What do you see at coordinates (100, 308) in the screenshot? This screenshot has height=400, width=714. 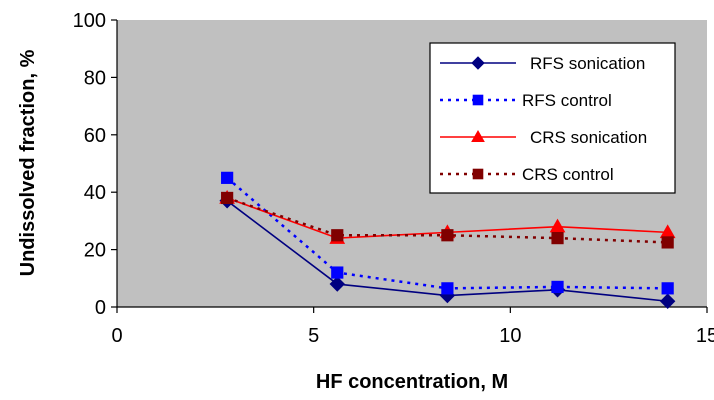 I see `y-tick-label: 0` at bounding box center [100, 308].